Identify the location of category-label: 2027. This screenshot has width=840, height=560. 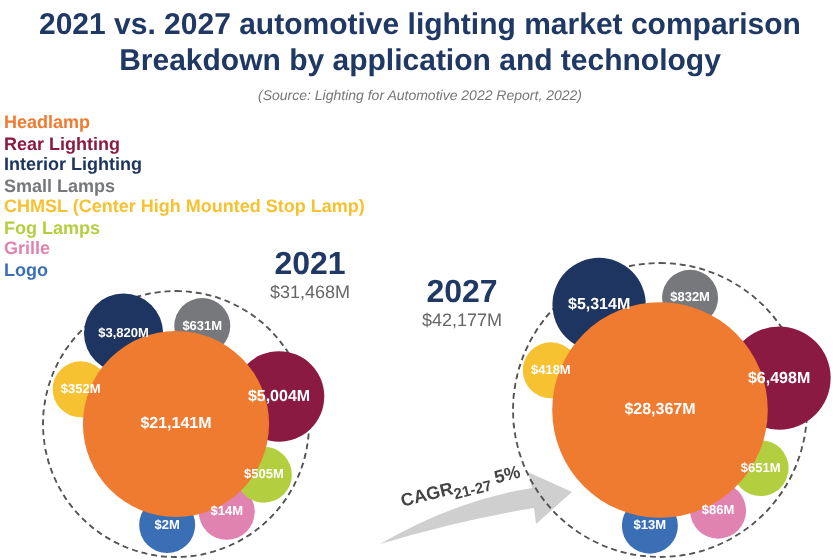
(462, 293).